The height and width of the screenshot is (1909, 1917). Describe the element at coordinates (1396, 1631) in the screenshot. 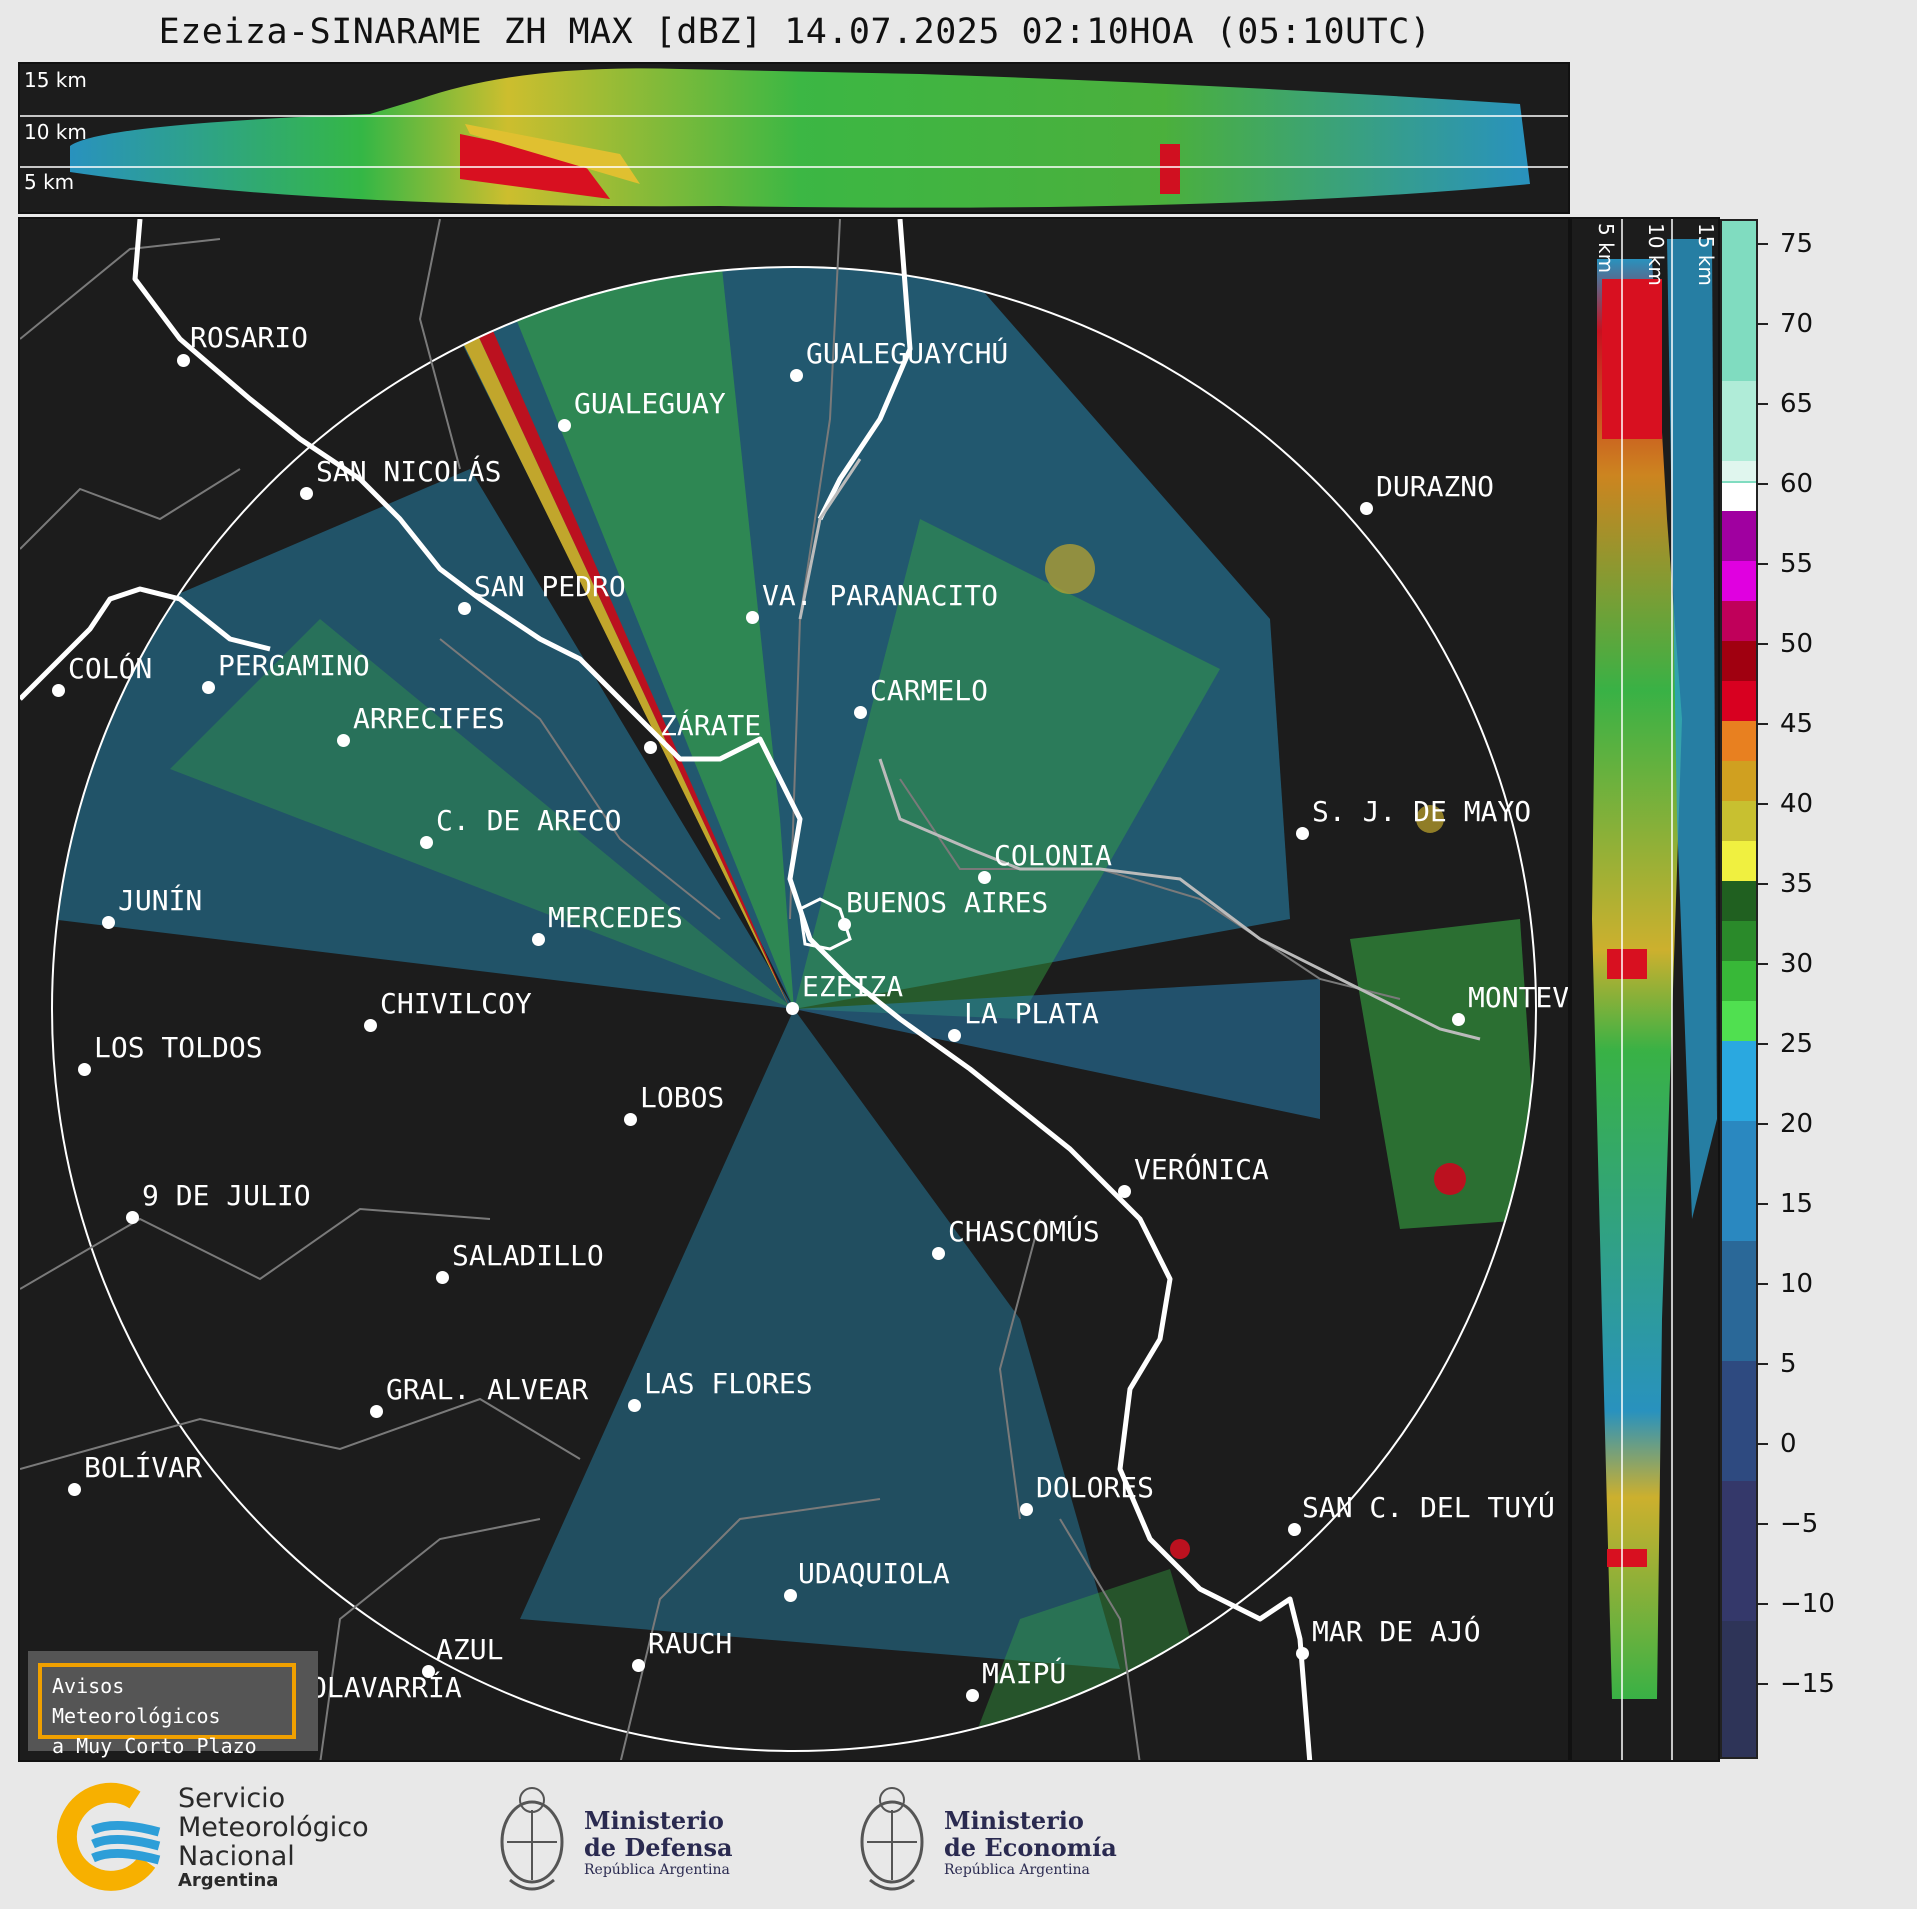

I see `city-label: MAR DE AJÓ` at that location.